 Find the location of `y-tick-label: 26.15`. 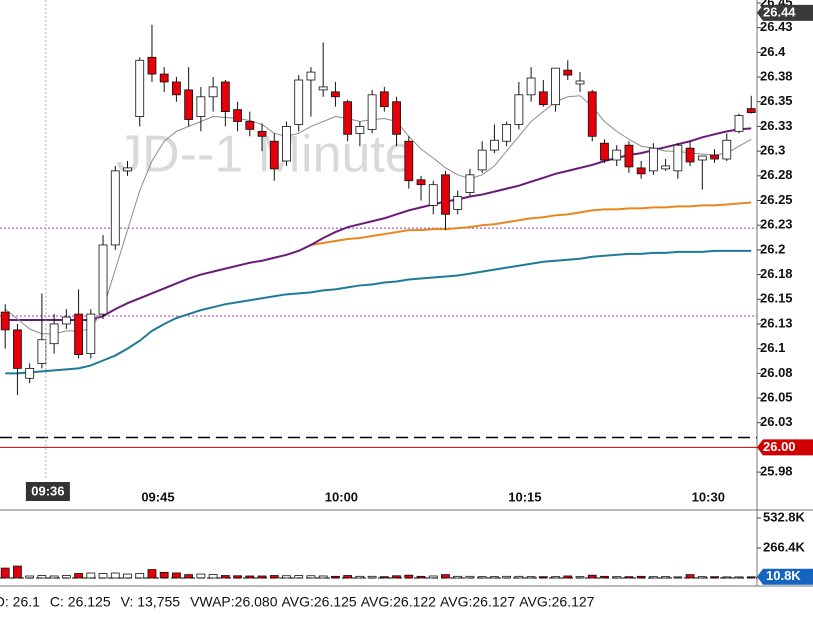

y-tick-label: 26.15 is located at coordinates (776, 298).